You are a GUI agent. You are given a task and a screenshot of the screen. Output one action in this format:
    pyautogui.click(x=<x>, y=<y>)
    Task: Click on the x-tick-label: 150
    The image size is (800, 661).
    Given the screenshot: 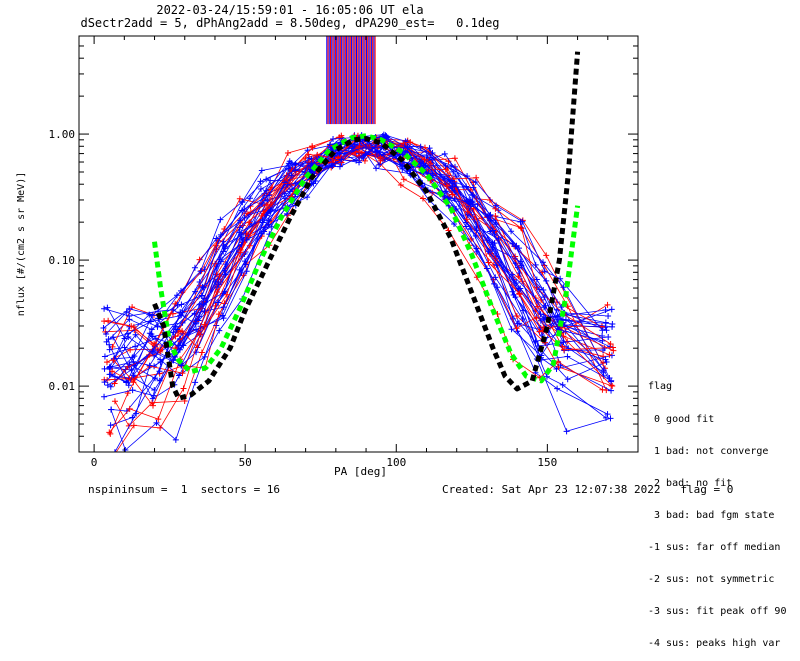 What is the action you would take?
    pyautogui.click(x=547, y=462)
    